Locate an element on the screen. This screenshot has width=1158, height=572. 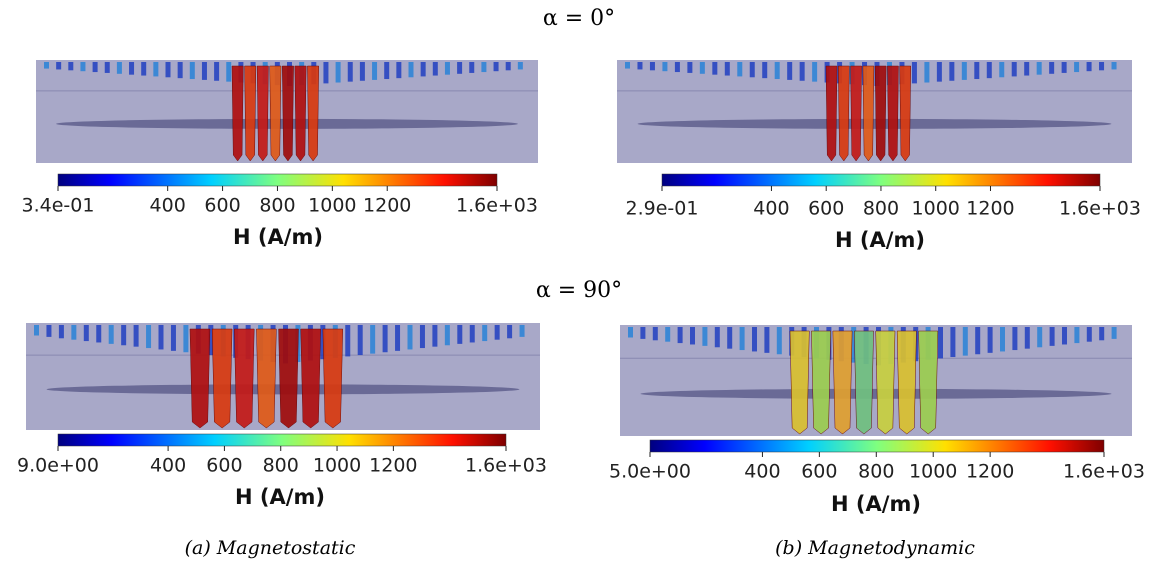
caption: (a) Magnetostatic is located at coordinates (270, 548).